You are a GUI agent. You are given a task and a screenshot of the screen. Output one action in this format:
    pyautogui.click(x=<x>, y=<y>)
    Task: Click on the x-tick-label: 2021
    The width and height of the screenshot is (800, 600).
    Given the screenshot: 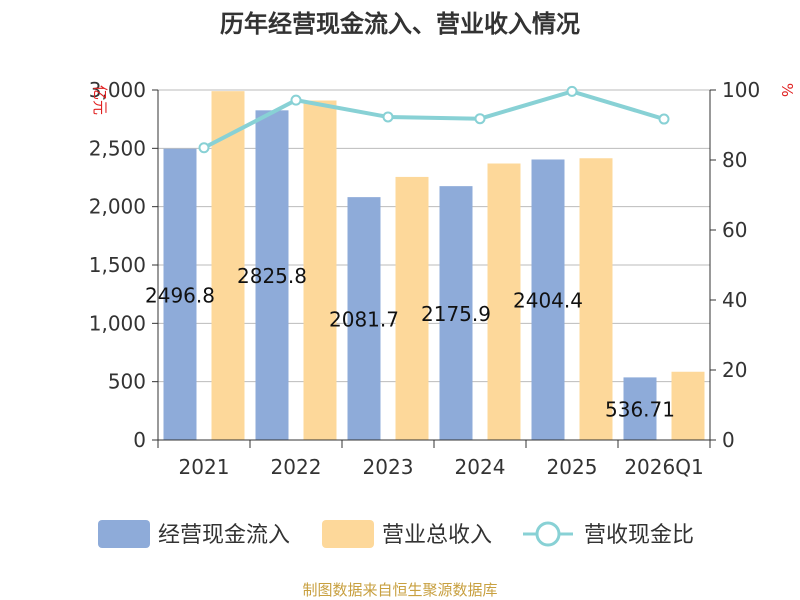 What is the action you would take?
    pyautogui.click(x=204, y=467)
    